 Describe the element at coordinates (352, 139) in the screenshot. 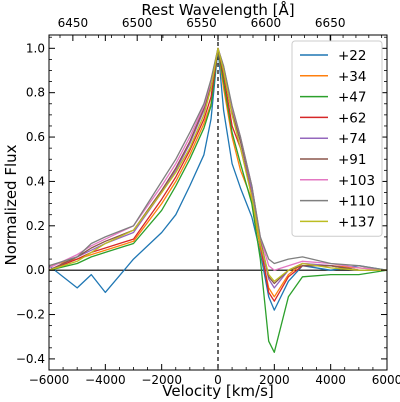

I see `legend-label: +74` at that location.